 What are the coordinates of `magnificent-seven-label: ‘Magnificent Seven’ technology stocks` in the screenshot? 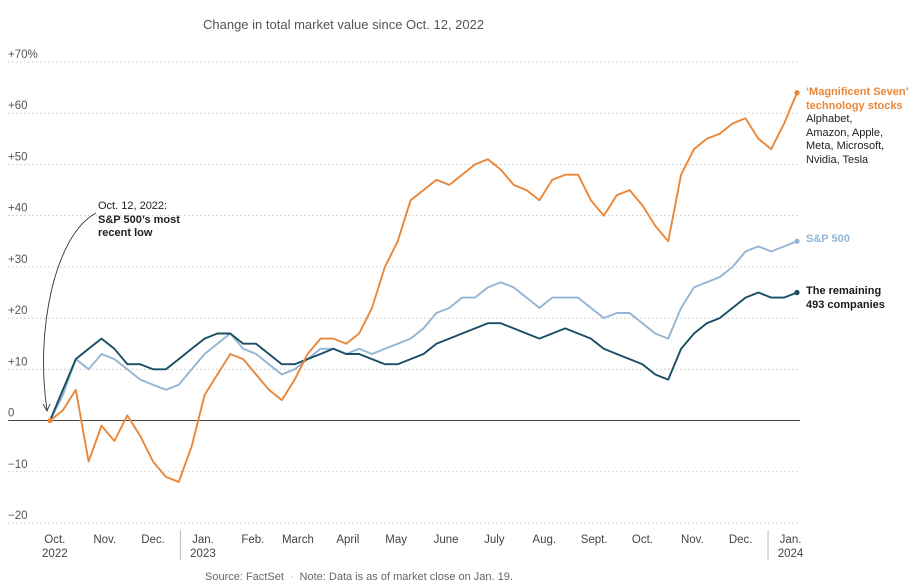 It's located at (857, 99).